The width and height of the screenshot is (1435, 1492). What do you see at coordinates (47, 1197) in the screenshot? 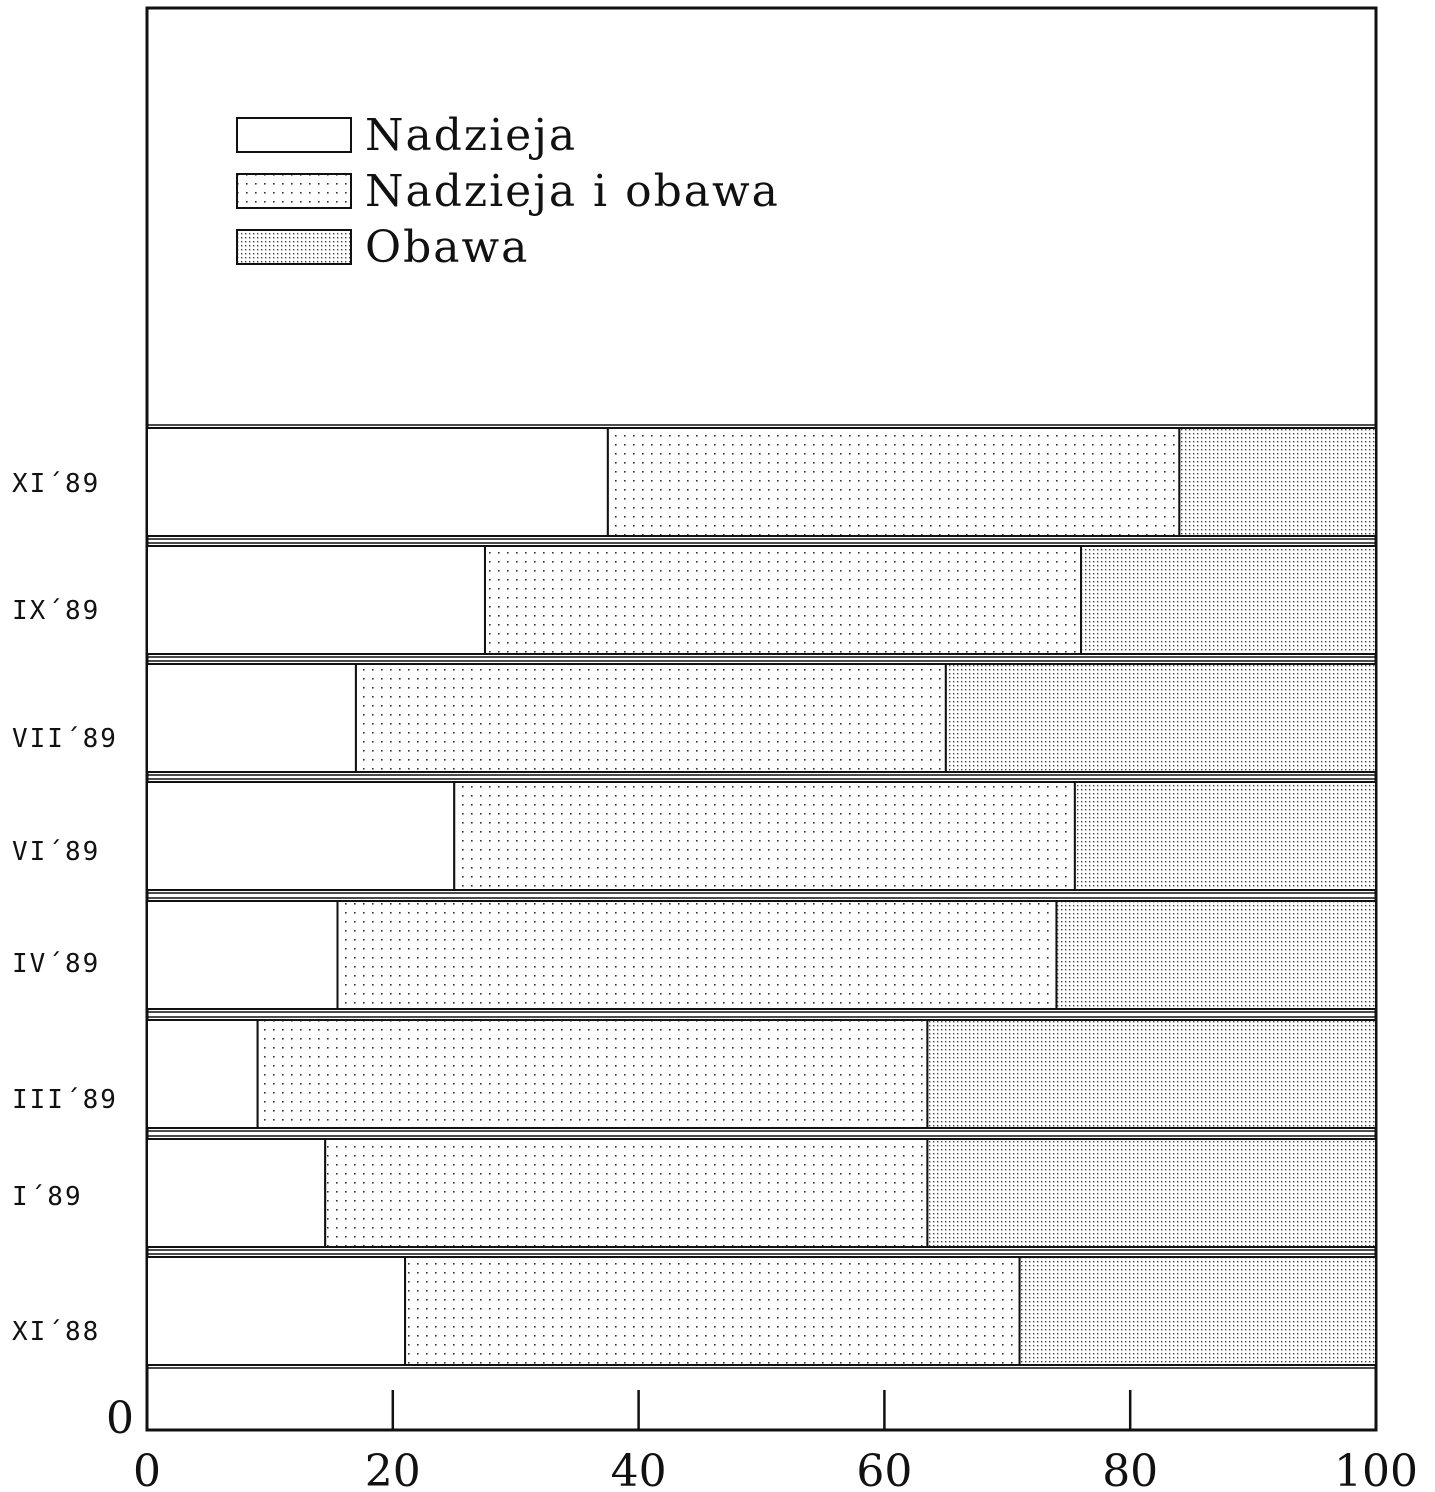
I see `category-label-i-89: I´89` at bounding box center [47, 1197].